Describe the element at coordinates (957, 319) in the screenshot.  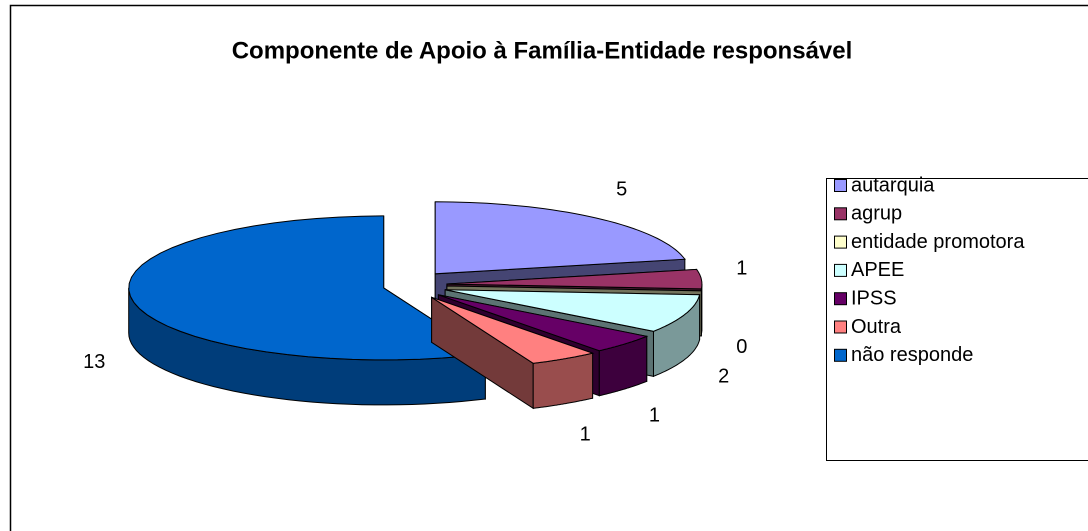
I see `legend-box` at that location.